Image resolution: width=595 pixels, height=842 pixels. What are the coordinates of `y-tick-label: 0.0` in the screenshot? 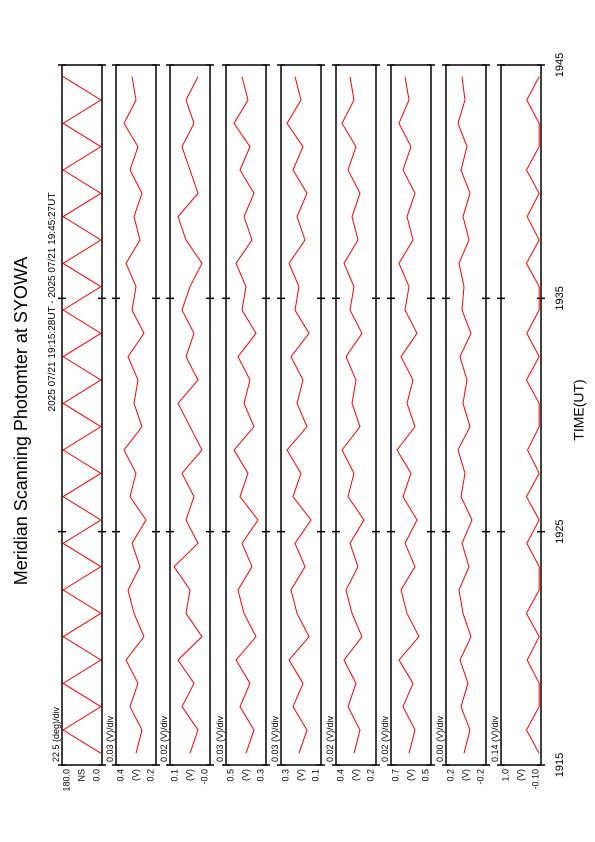 It's located at (96, 775).